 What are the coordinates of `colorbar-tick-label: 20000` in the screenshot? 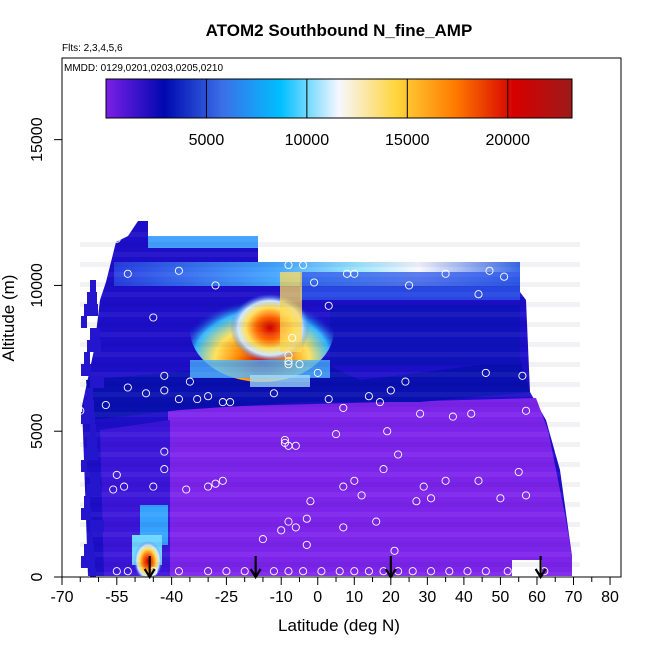 It's located at (507, 140).